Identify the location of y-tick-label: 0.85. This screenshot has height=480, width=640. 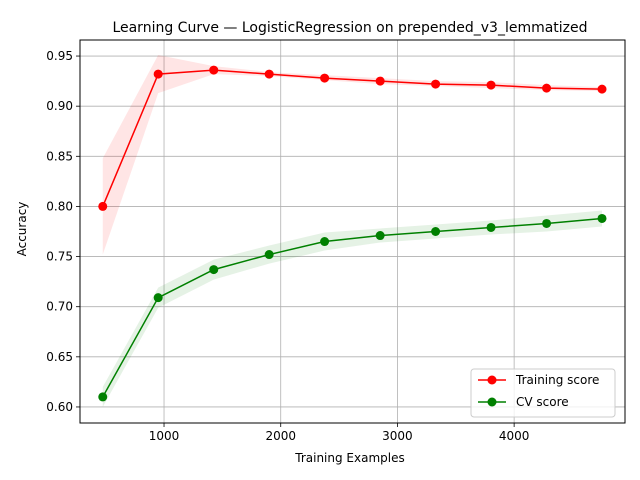
(59, 156).